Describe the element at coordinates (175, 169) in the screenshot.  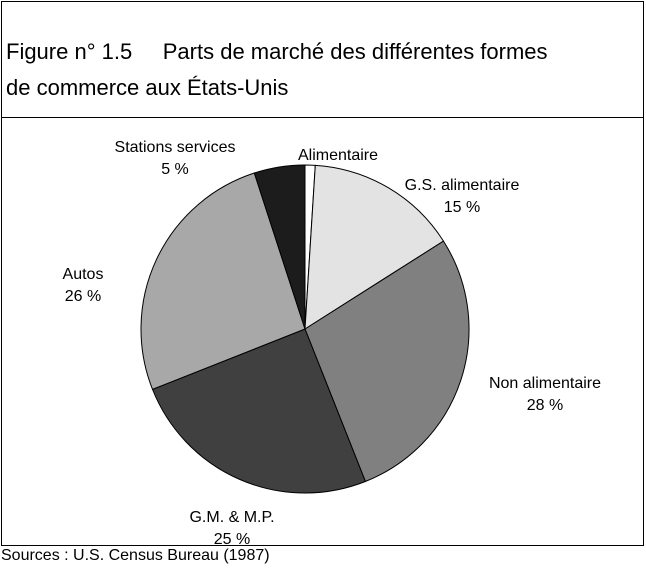
I see `slice-value-label: 5 %` at that location.